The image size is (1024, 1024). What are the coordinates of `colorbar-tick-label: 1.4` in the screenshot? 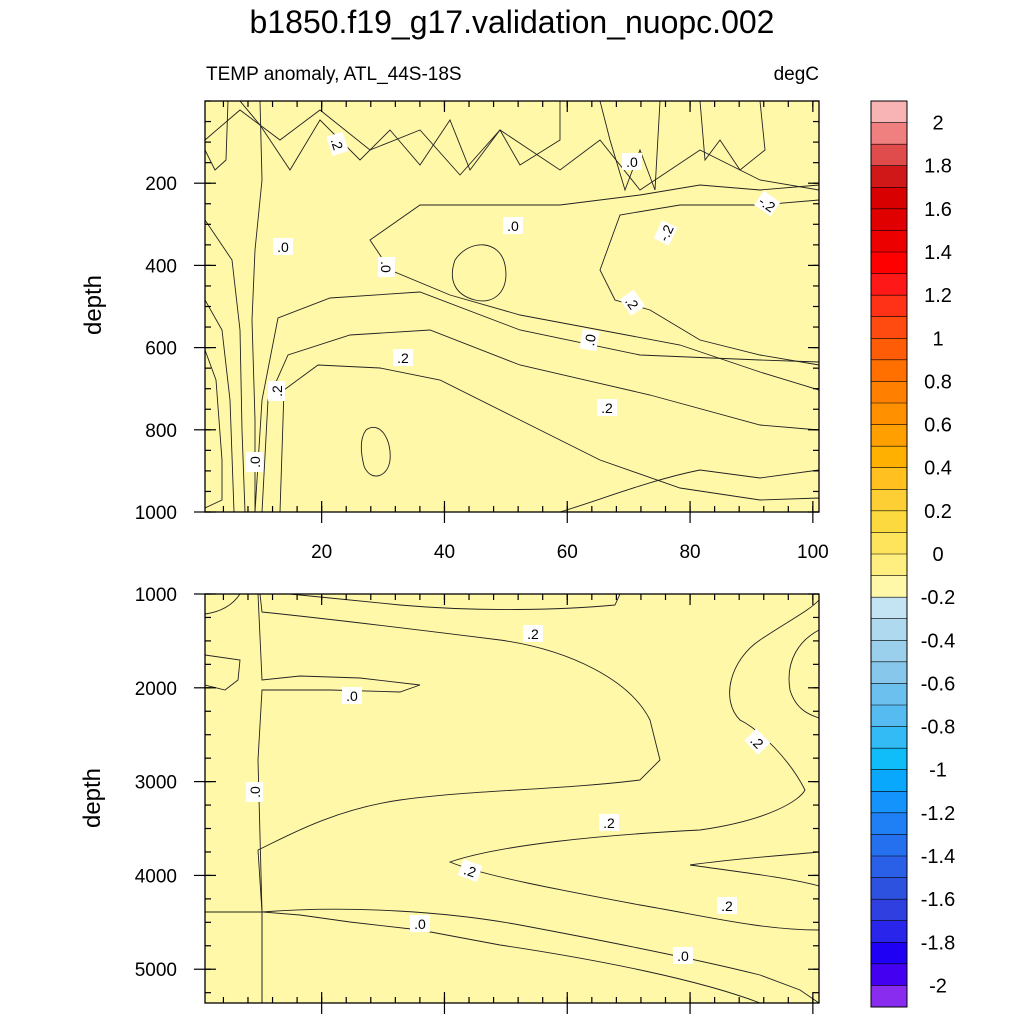 It's located at (938, 253).